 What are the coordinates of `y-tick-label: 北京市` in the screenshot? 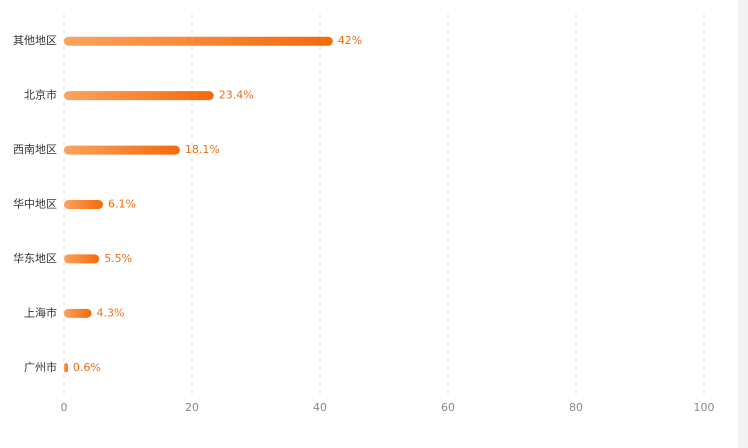 It's located at (40, 95).